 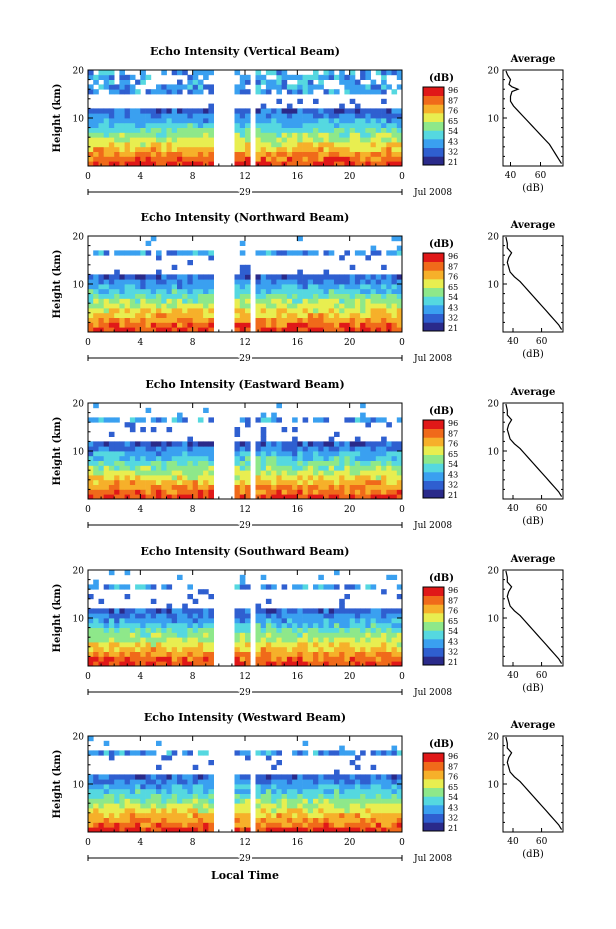 What do you see at coordinates (140, 677) in the screenshot?
I see `x-tick-label: 4` at bounding box center [140, 677].